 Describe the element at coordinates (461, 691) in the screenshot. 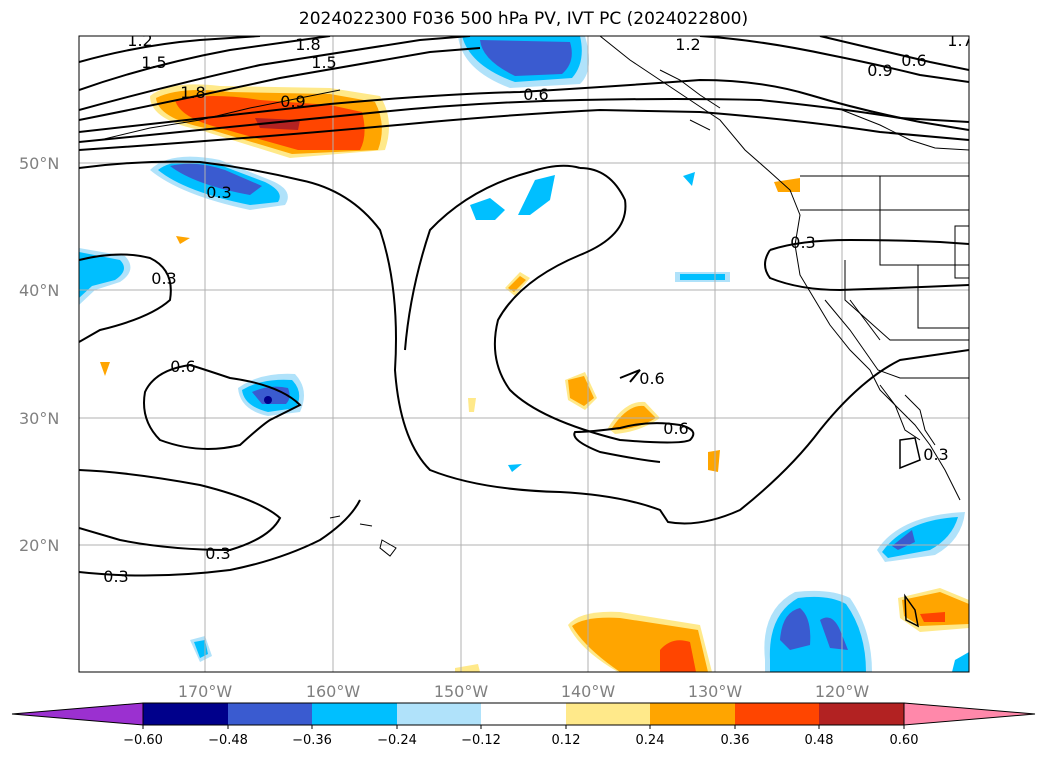

I see `lon-label: 150°W` at that location.